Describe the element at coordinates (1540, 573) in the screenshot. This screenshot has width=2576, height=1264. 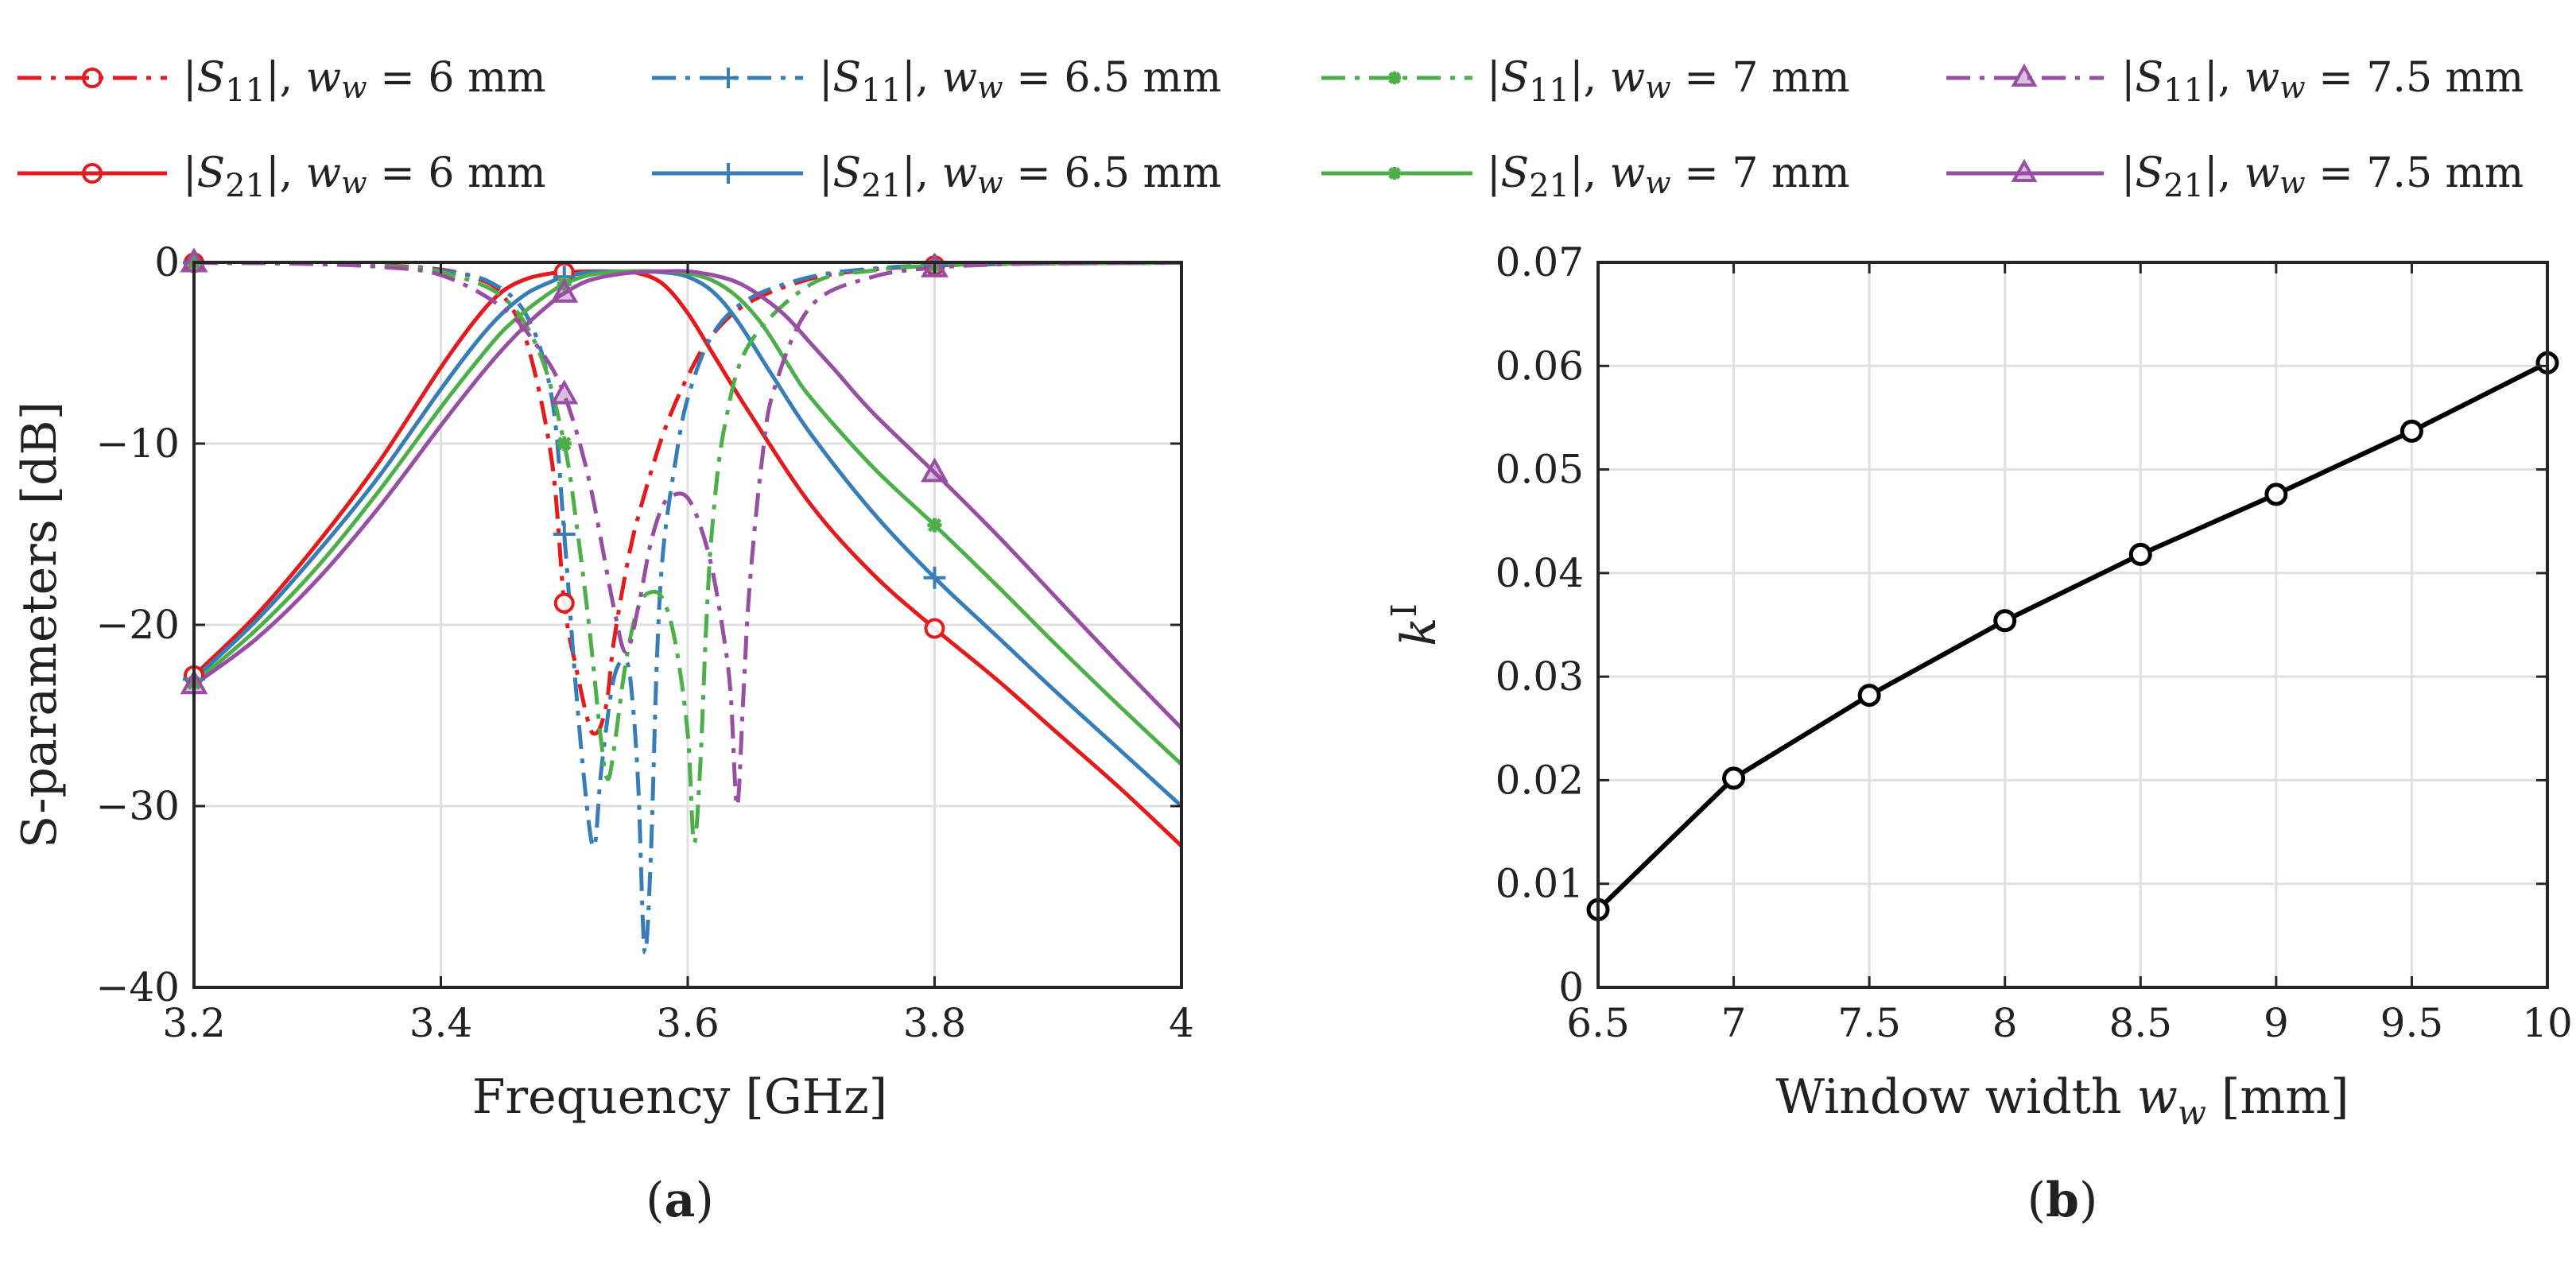
I see `b-ytick-label: 0.04` at that location.